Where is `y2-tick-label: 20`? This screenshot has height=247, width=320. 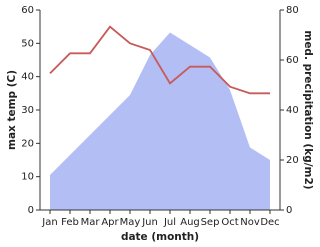 y2-tick-label: 20 is located at coordinates (292, 160).